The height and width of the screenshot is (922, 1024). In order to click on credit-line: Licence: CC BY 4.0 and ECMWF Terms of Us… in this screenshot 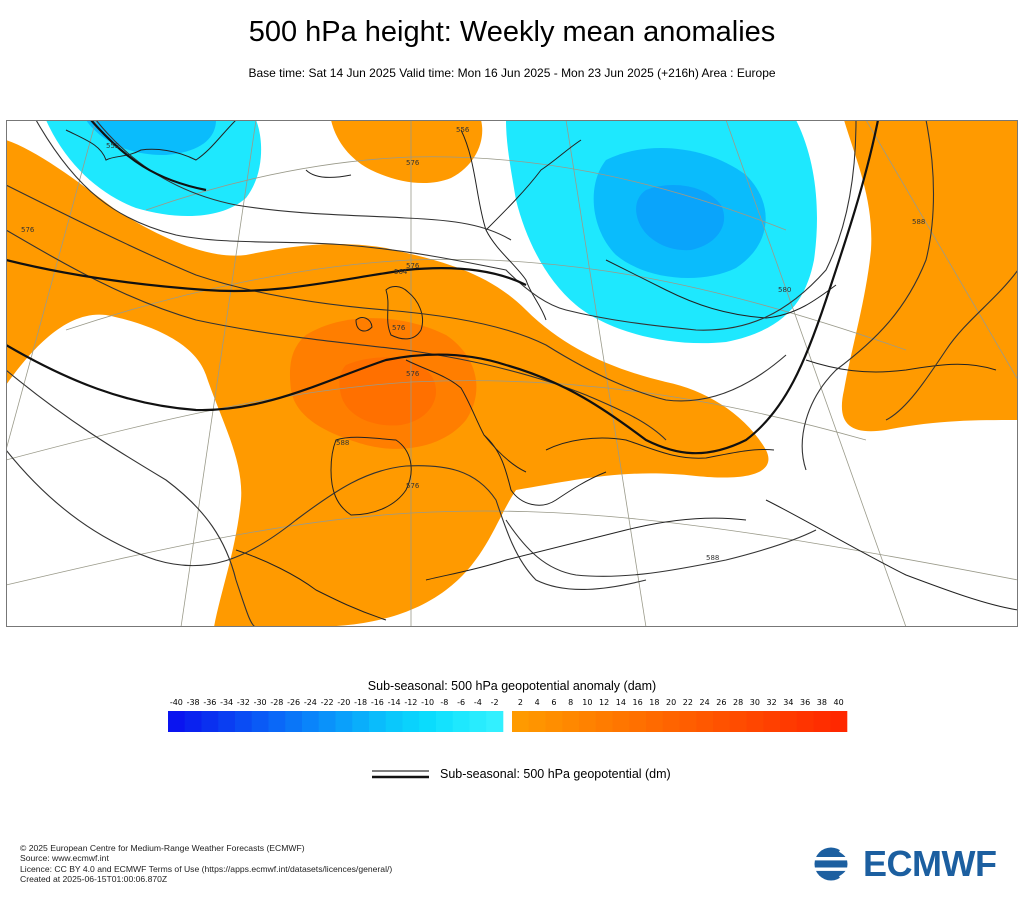, I will do `click(206, 868)`.